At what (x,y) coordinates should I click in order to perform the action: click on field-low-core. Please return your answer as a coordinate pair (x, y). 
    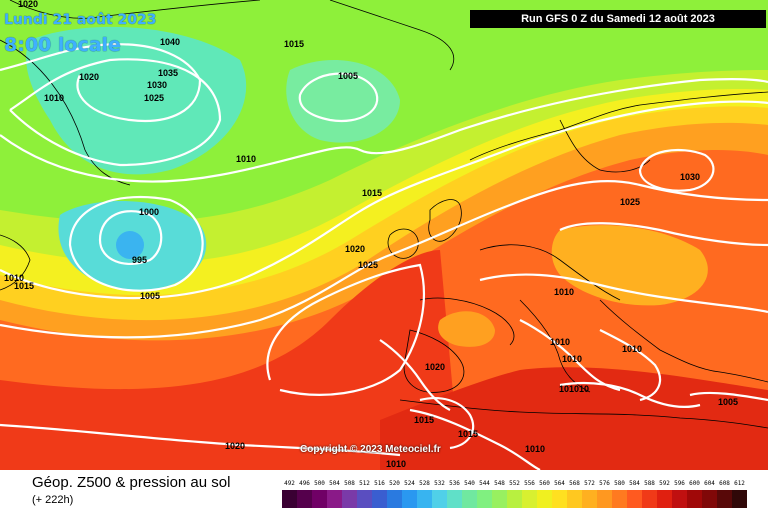
    Looking at the image, I should click on (130, 245).